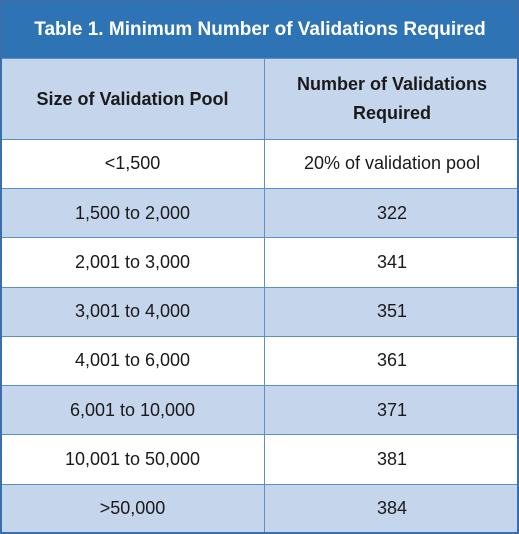 Image resolution: width=519 pixels, height=534 pixels. Describe the element at coordinates (391, 99) in the screenshot. I see `column-header-validations-required: Number of Validations Required` at that location.